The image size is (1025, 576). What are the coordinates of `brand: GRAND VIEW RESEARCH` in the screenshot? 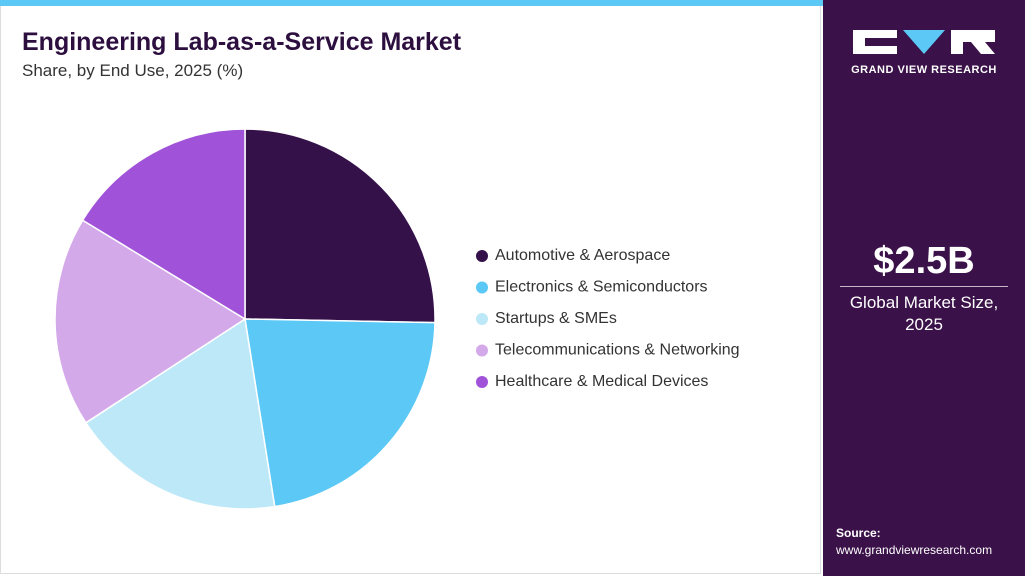 It's located at (924, 70).